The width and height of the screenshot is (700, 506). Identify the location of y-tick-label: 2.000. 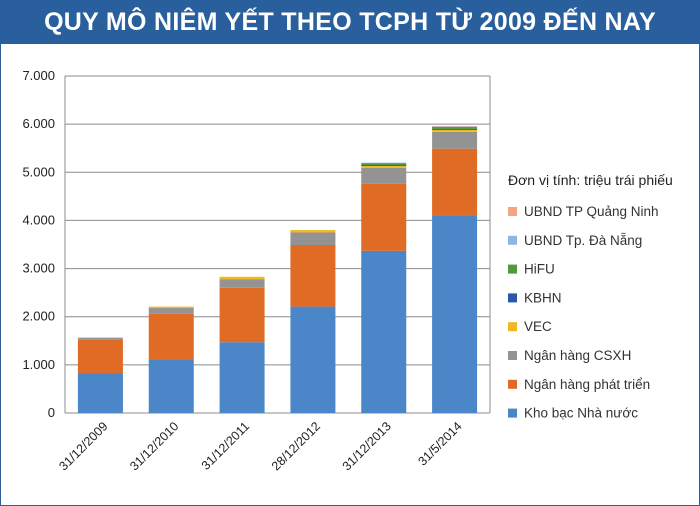
(38, 316).